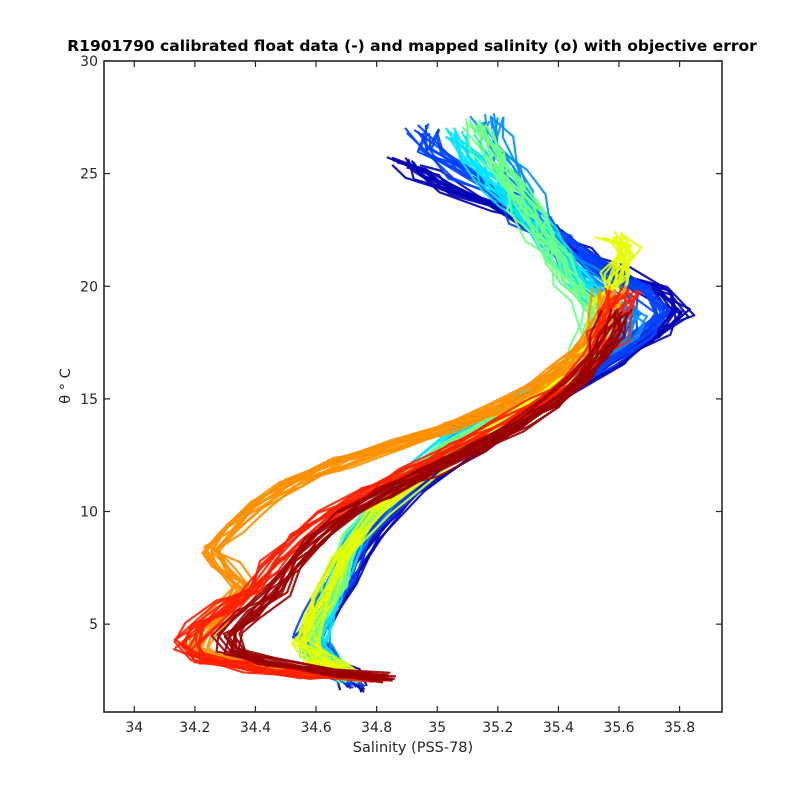 This screenshot has height=800, width=800. I want to click on x-tick-label: 35.8, so click(679, 728).